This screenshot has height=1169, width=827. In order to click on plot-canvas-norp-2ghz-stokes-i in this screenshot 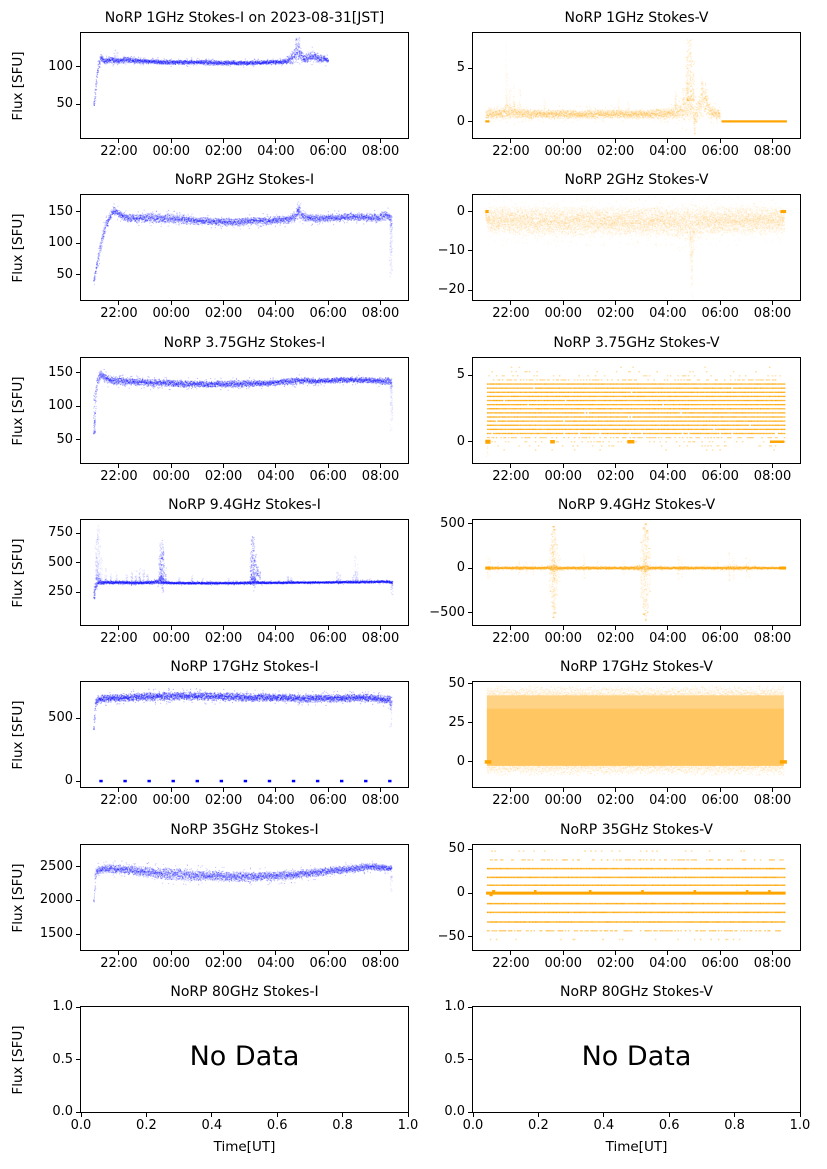, I will do `click(244, 247)`.